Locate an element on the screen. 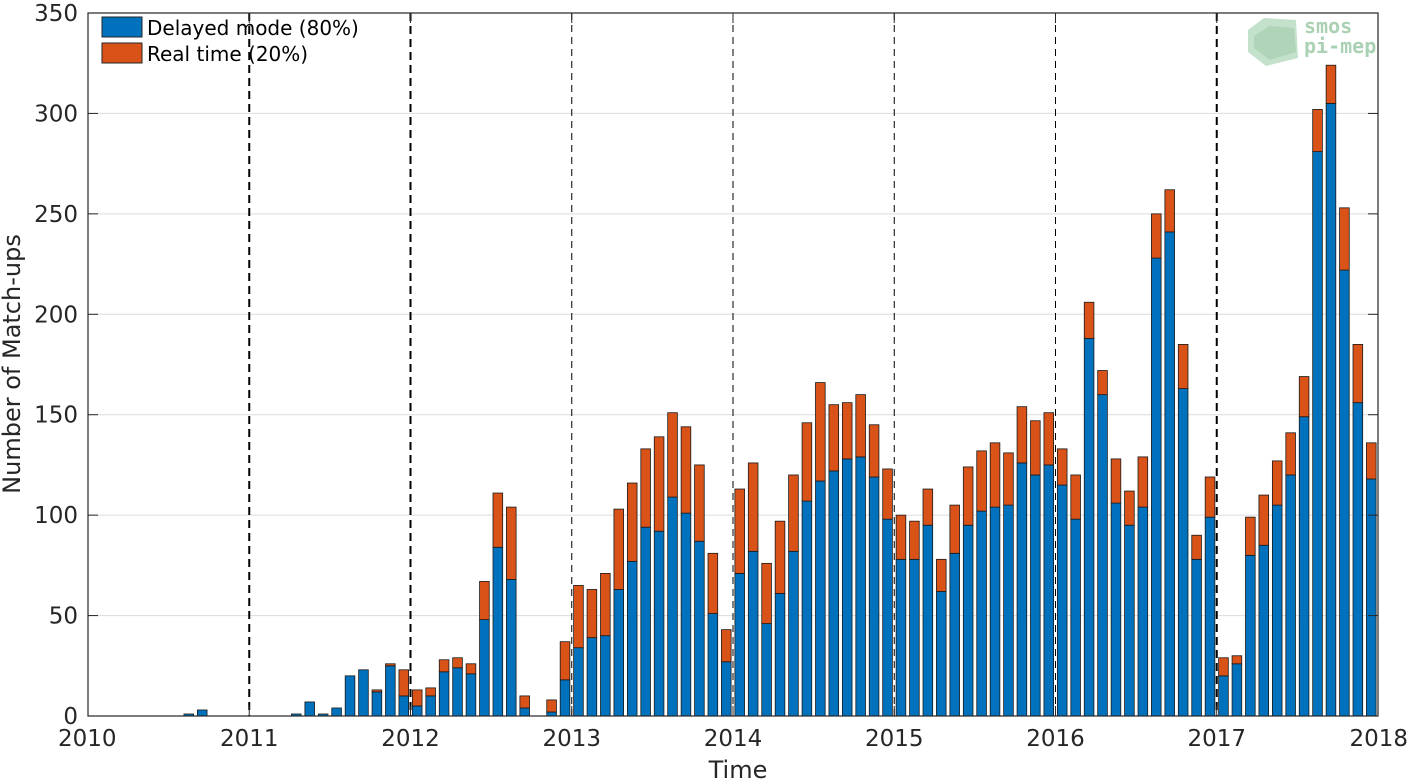  x-tick-label: 2014 is located at coordinates (733, 739).